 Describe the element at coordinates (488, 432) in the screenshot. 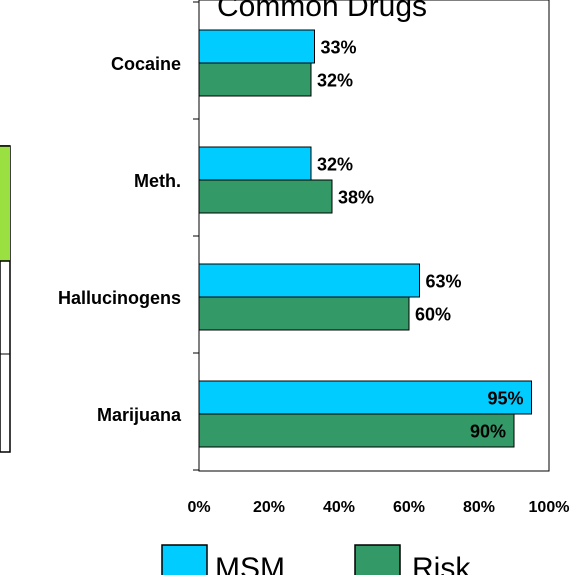

I see `data-label: 90%` at that location.